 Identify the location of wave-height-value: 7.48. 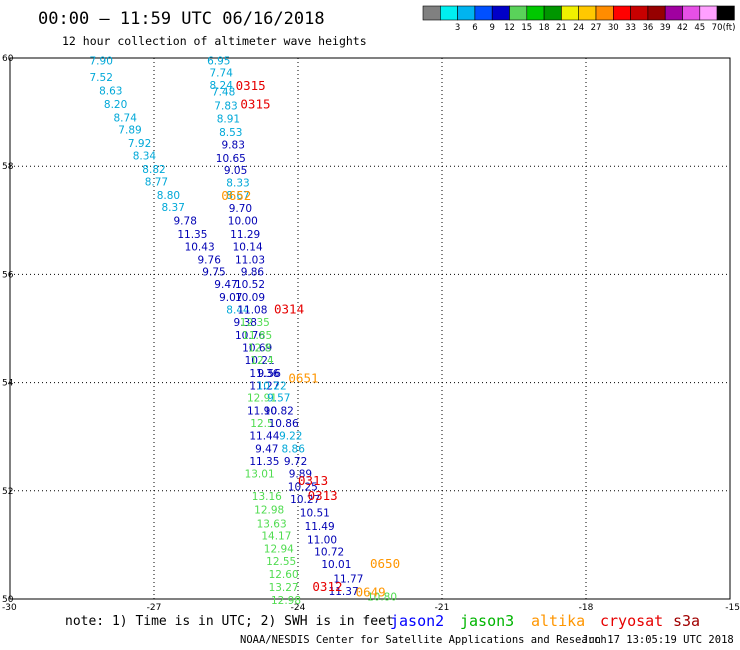
(223, 93).